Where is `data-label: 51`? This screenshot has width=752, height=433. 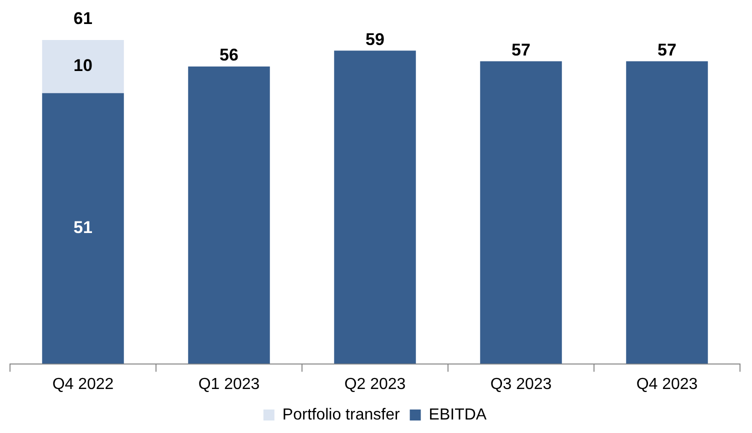 data-label: 51 is located at coordinates (83, 228).